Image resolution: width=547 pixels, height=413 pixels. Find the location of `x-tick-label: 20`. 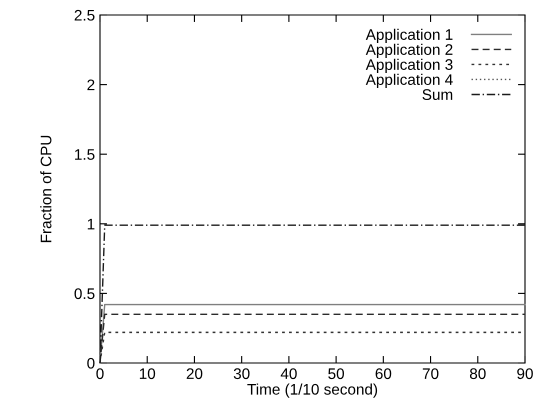

x-tick-label: 20 is located at coordinates (194, 374).